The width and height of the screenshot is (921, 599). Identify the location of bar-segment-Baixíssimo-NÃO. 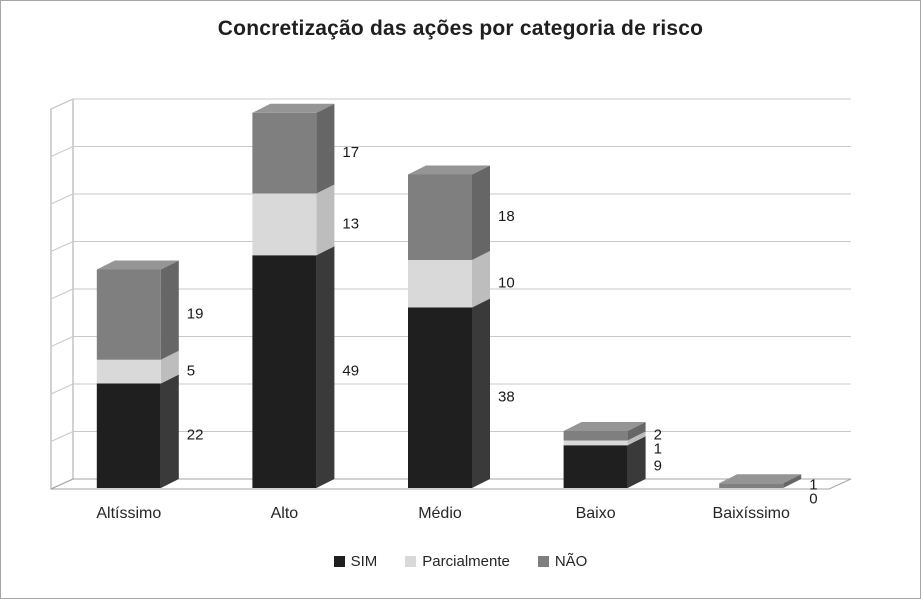
(751, 485).